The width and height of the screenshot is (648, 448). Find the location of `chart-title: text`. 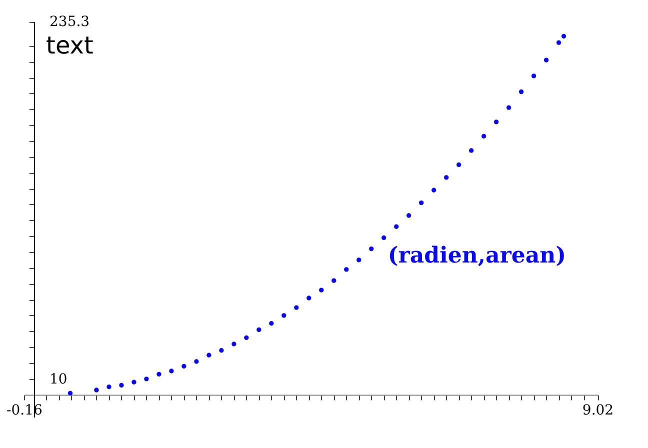

chart-title: text is located at coordinates (70, 46).